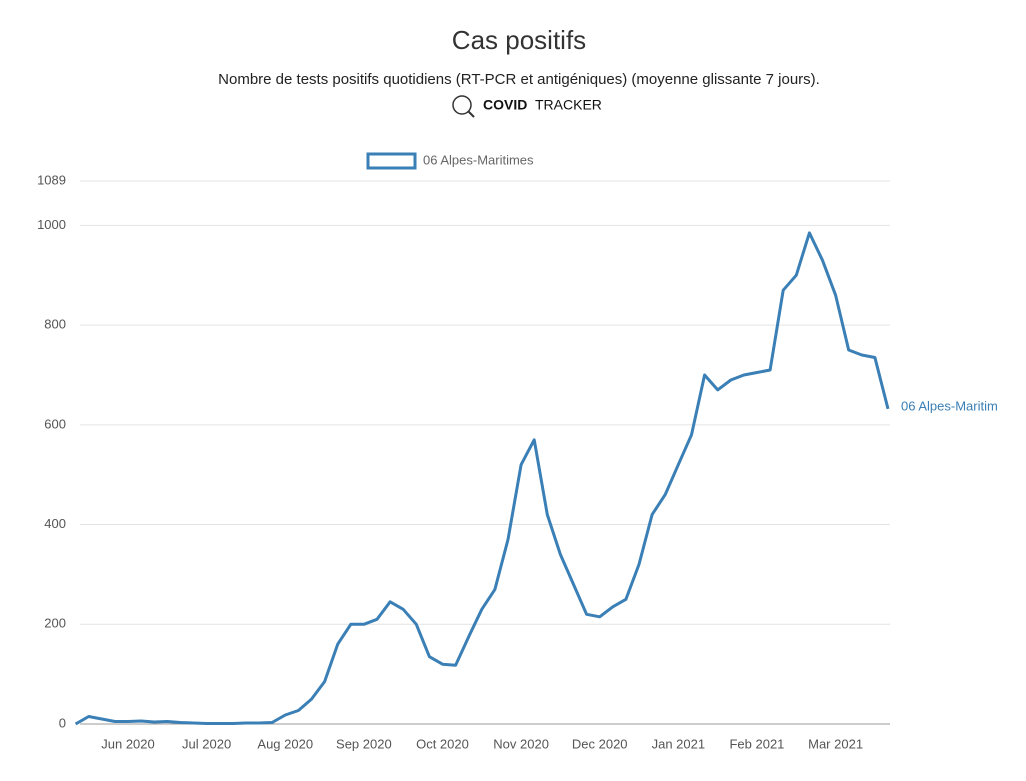 Image resolution: width=1026 pixels, height=781 pixels. What do you see at coordinates (285, 743) in the screenshot?
I see `x-tick-label: Aug 2020` at bounding box center [285, 743].